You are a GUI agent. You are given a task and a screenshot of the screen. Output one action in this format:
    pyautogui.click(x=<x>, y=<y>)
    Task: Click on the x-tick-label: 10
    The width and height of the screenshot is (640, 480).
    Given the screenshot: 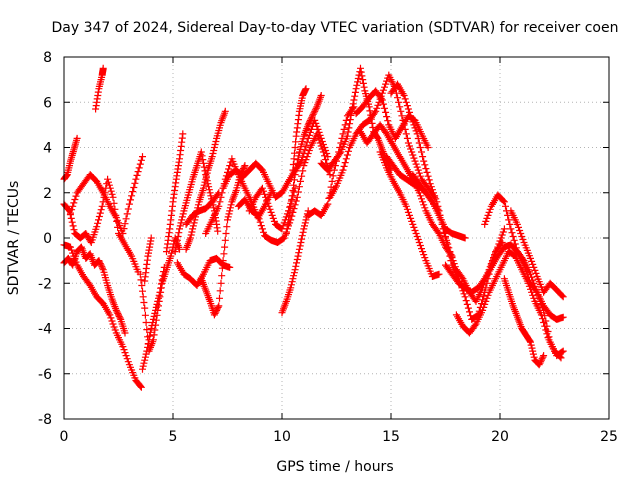 What is the action you would take?
    pyautogui.click(x=282, y=437)
    